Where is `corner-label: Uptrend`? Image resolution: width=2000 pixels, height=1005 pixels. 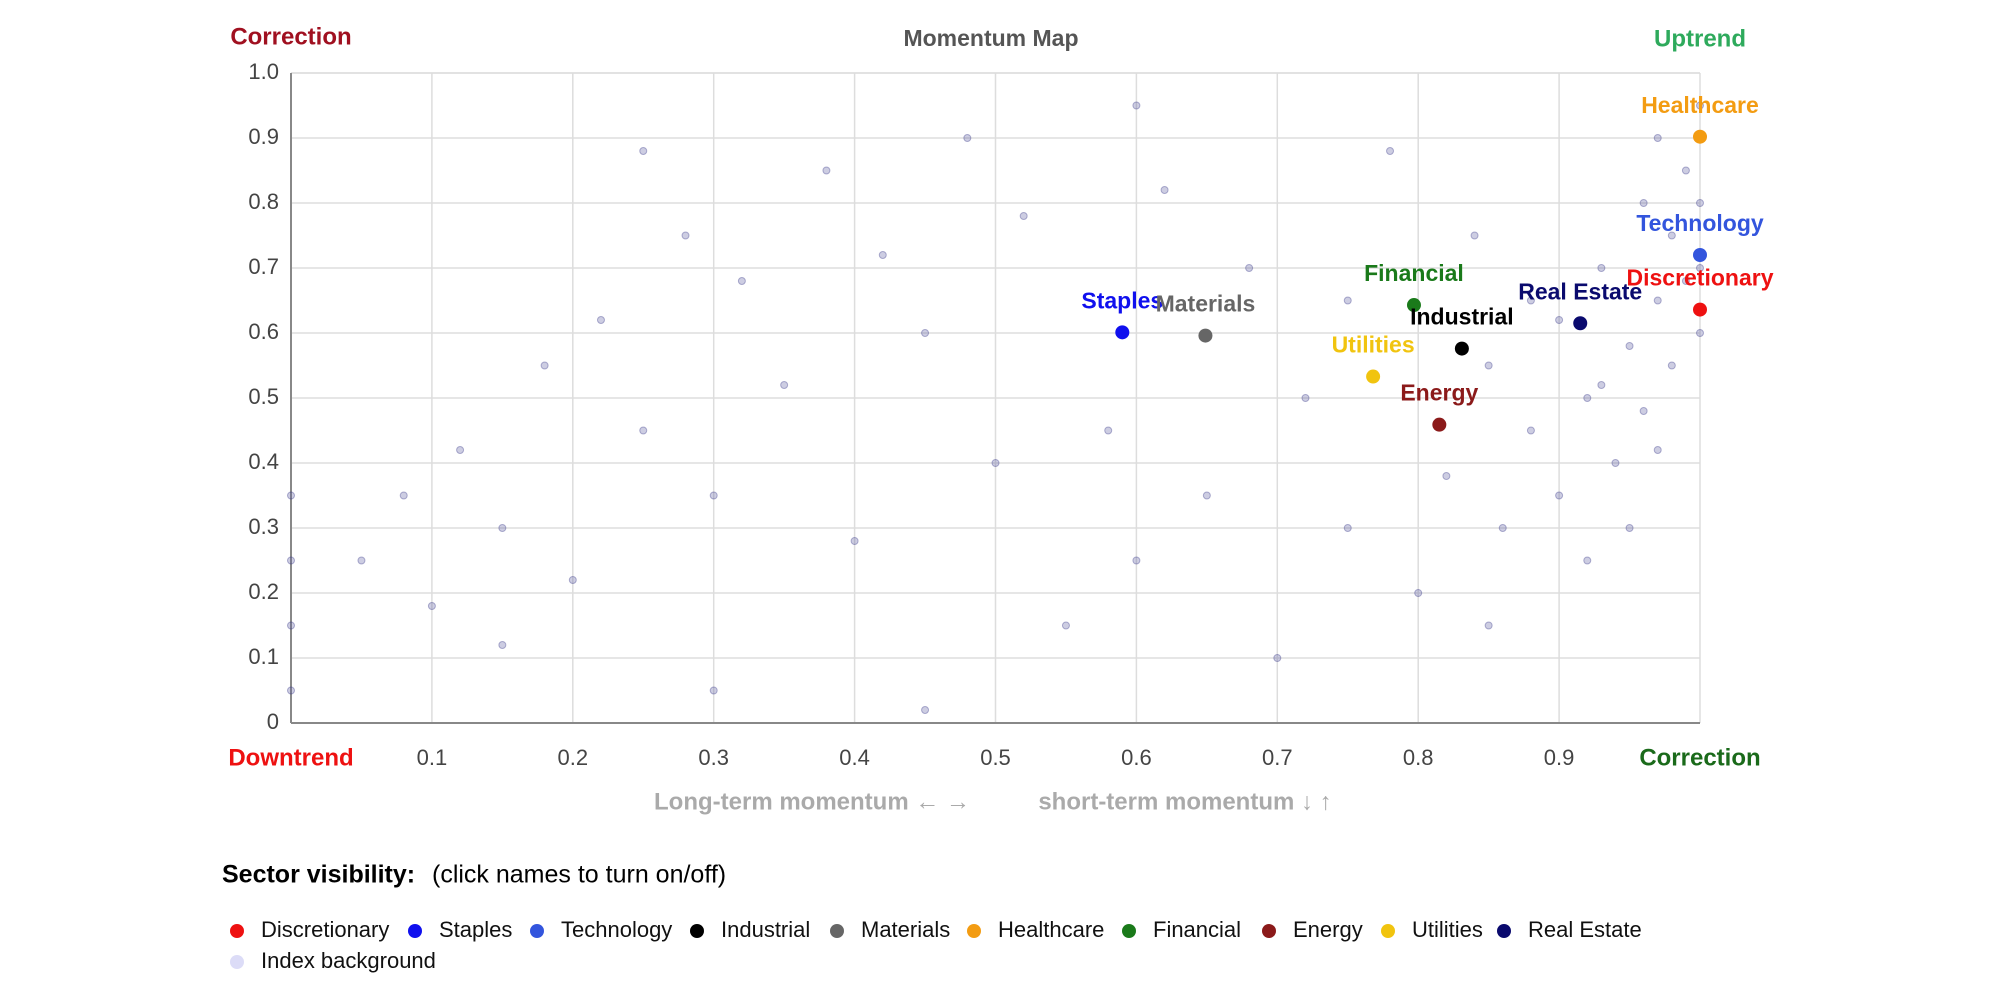 corner-label: Uptrend is located at coordinates (1700, 38).